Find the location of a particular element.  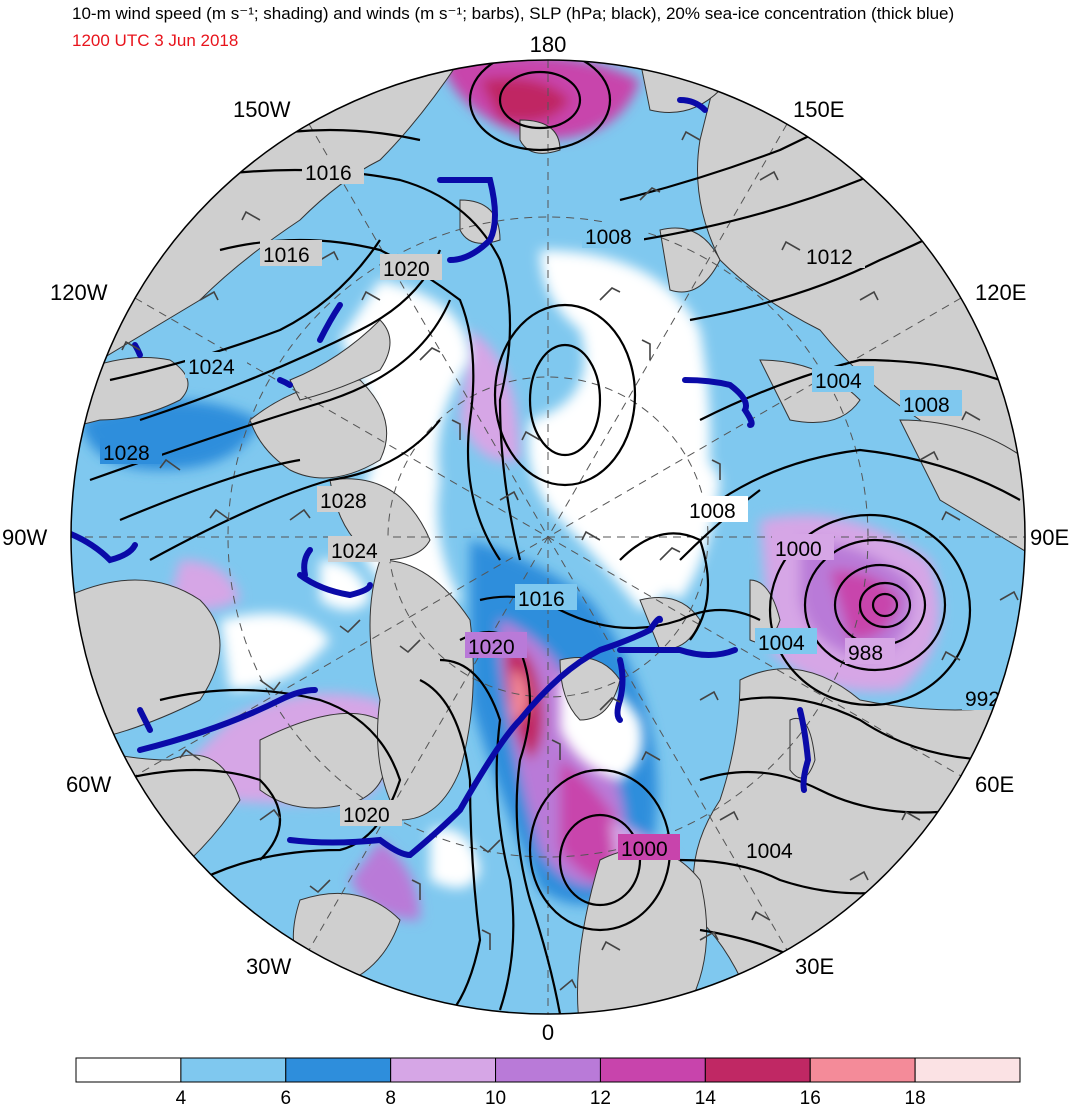

lon-label-30e: 30E is located at coordinates (814, 966).